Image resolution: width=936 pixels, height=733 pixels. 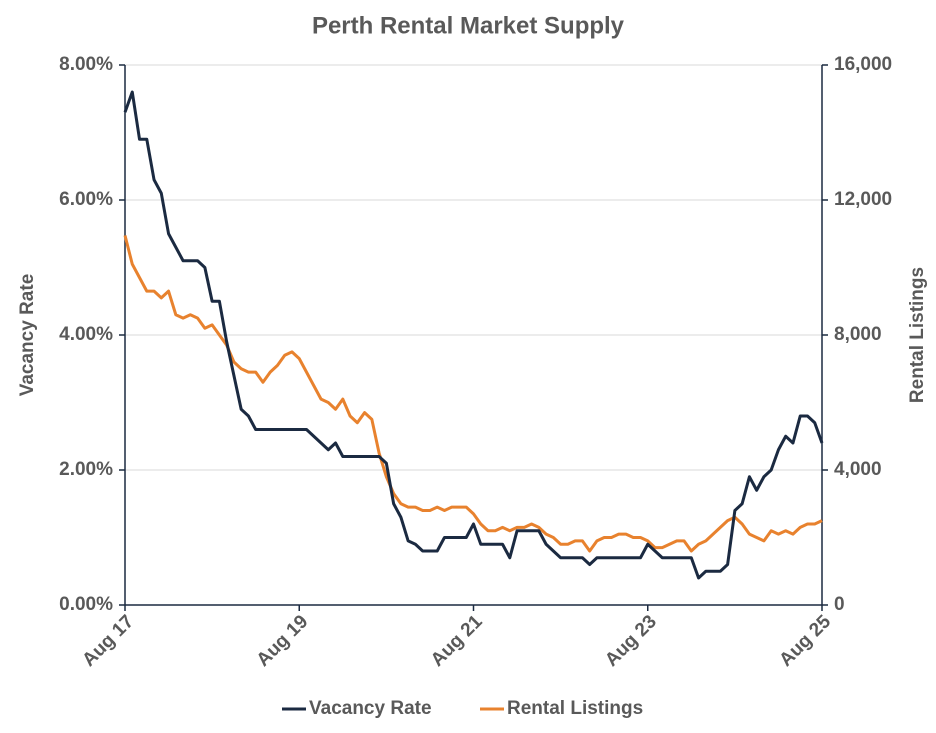 I want to click on y2-tick-label: 4,000, so click(x=858, y=469).